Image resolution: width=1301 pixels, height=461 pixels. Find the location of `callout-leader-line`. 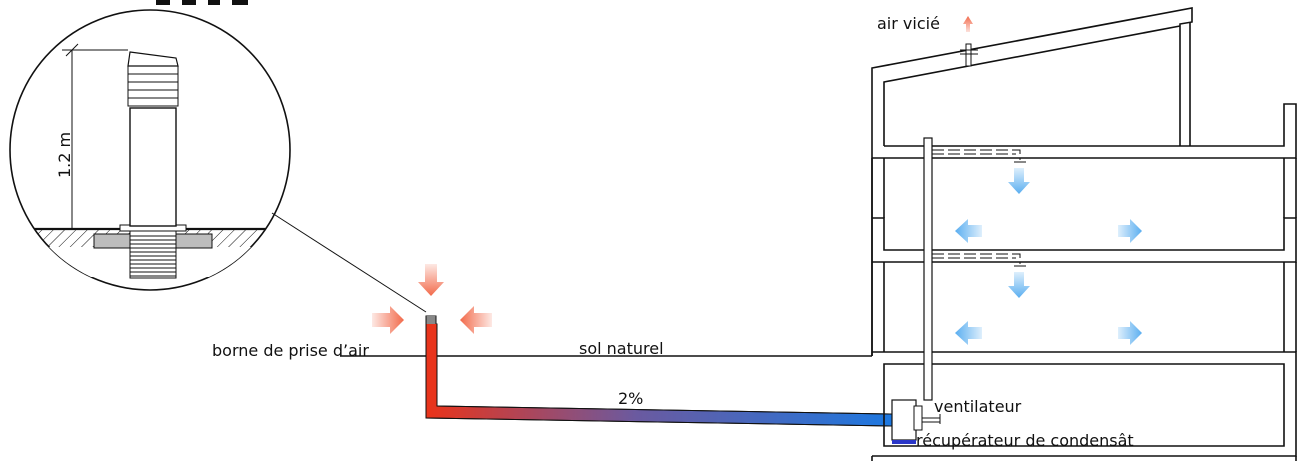

callout-leader-line is located at coordinates (349, 262).